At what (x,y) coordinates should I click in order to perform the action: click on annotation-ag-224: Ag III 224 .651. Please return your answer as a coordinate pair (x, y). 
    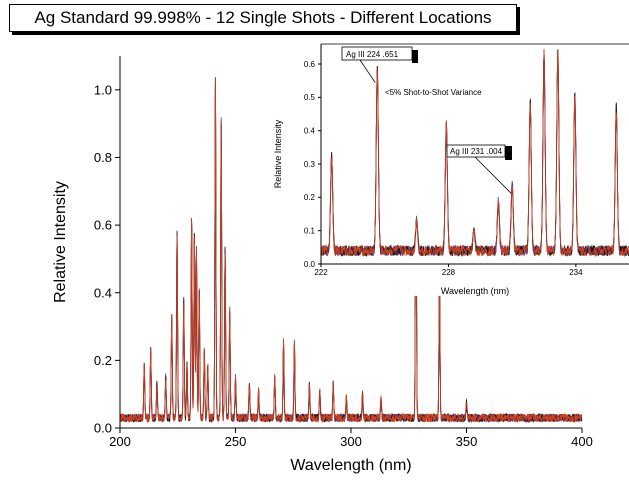
    Looking at the image, I should click on (372, 54).